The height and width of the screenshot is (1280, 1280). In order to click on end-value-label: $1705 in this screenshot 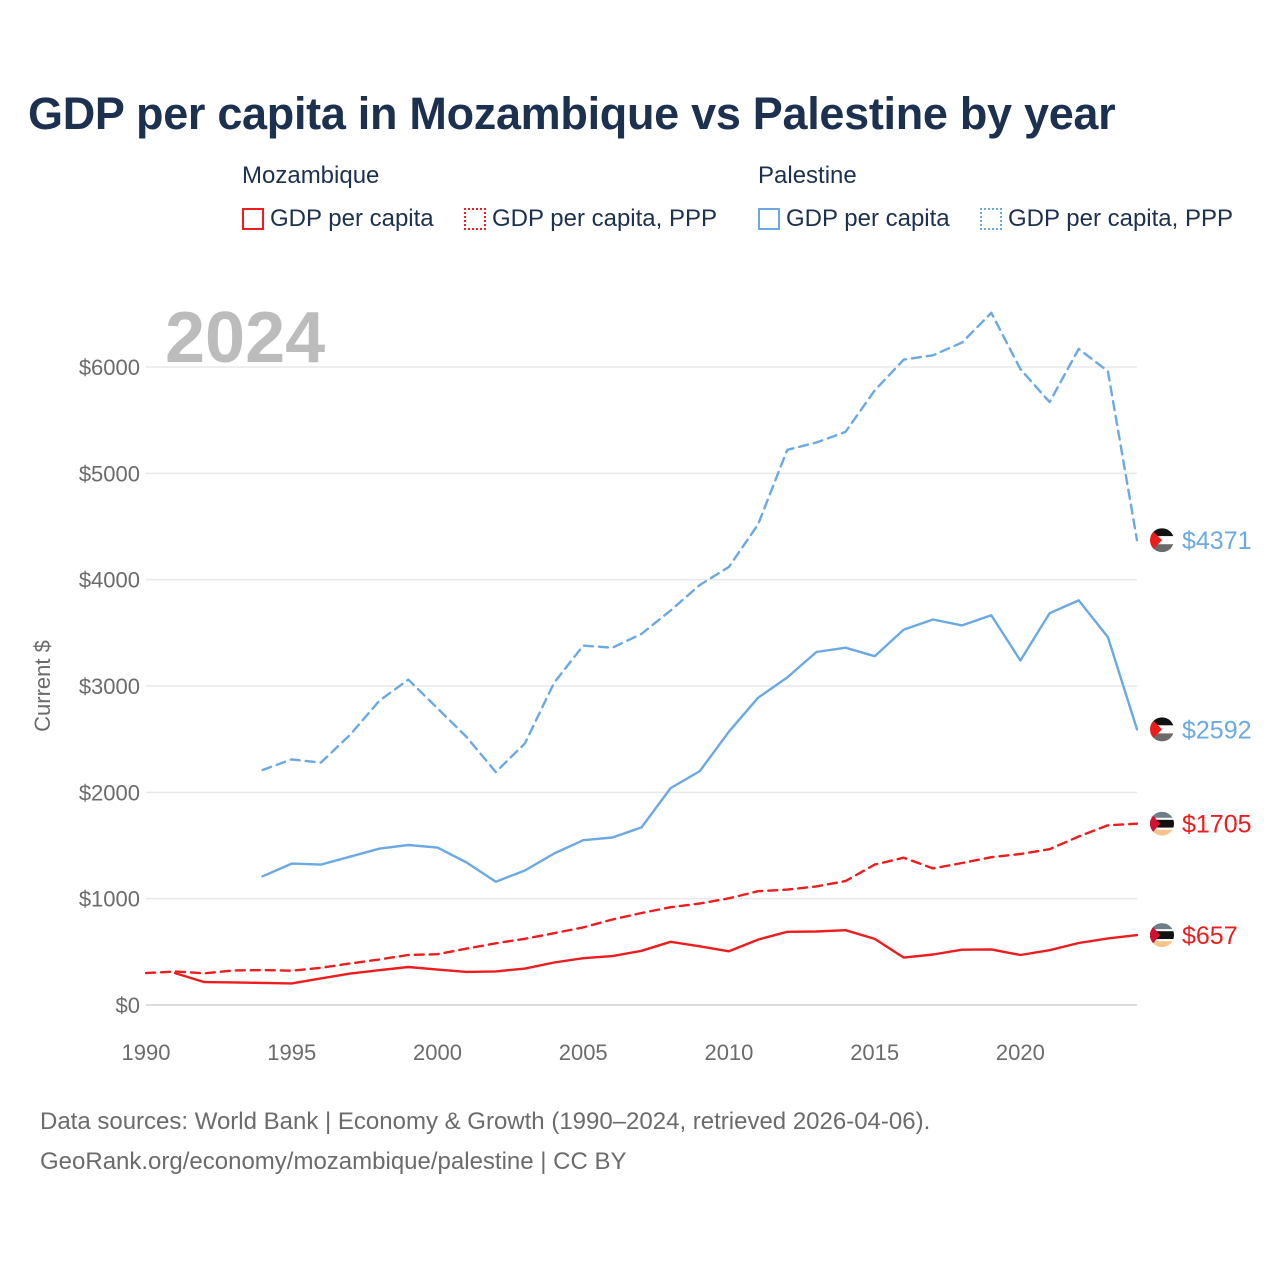, I will do `click(1217, 825)`.